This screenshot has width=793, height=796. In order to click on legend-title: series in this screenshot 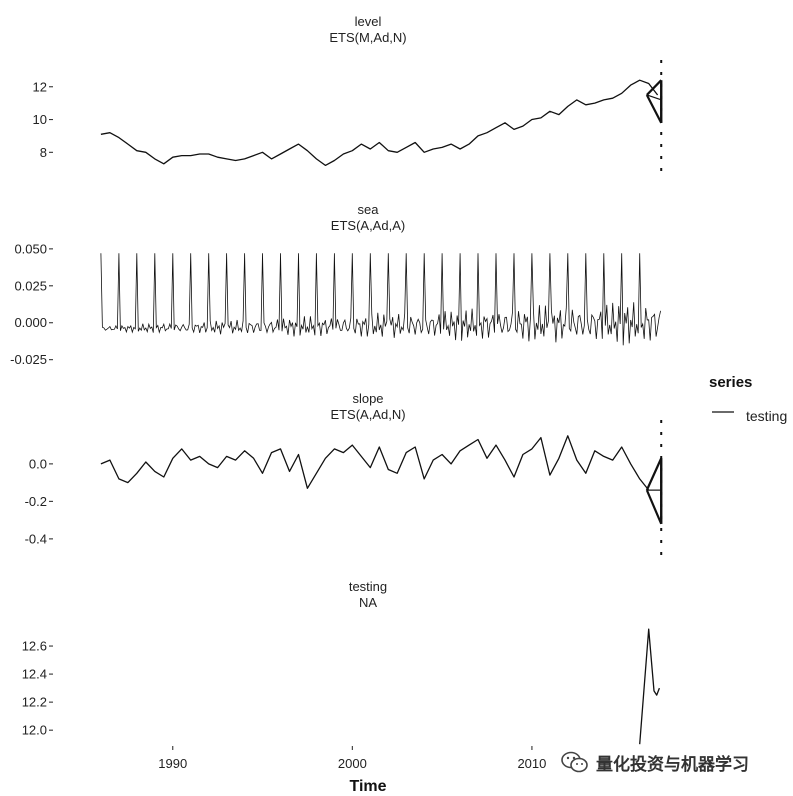, I will do `click(730, 382)`.